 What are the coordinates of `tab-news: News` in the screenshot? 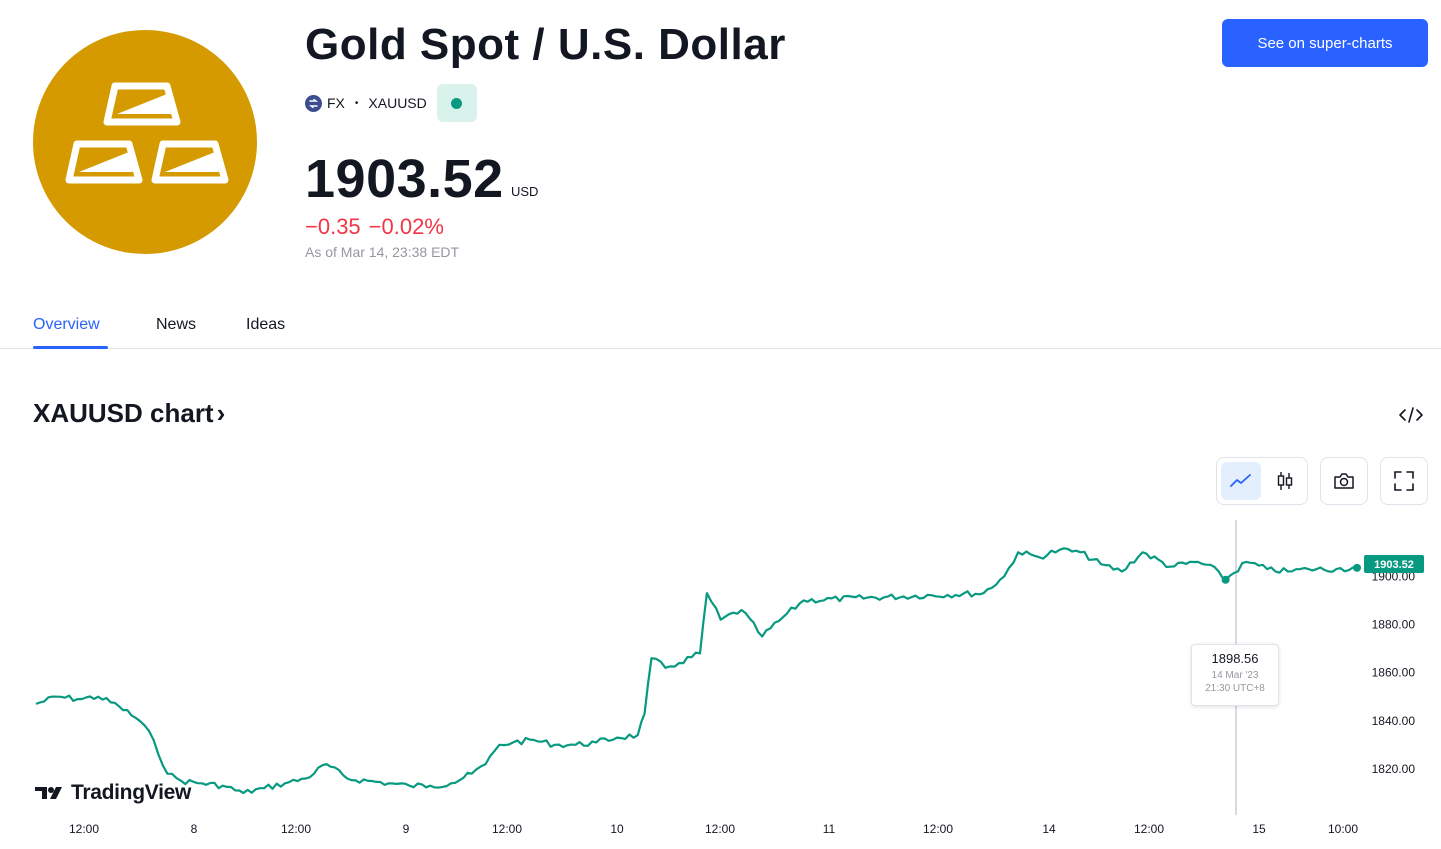 It's located at (176, 324).